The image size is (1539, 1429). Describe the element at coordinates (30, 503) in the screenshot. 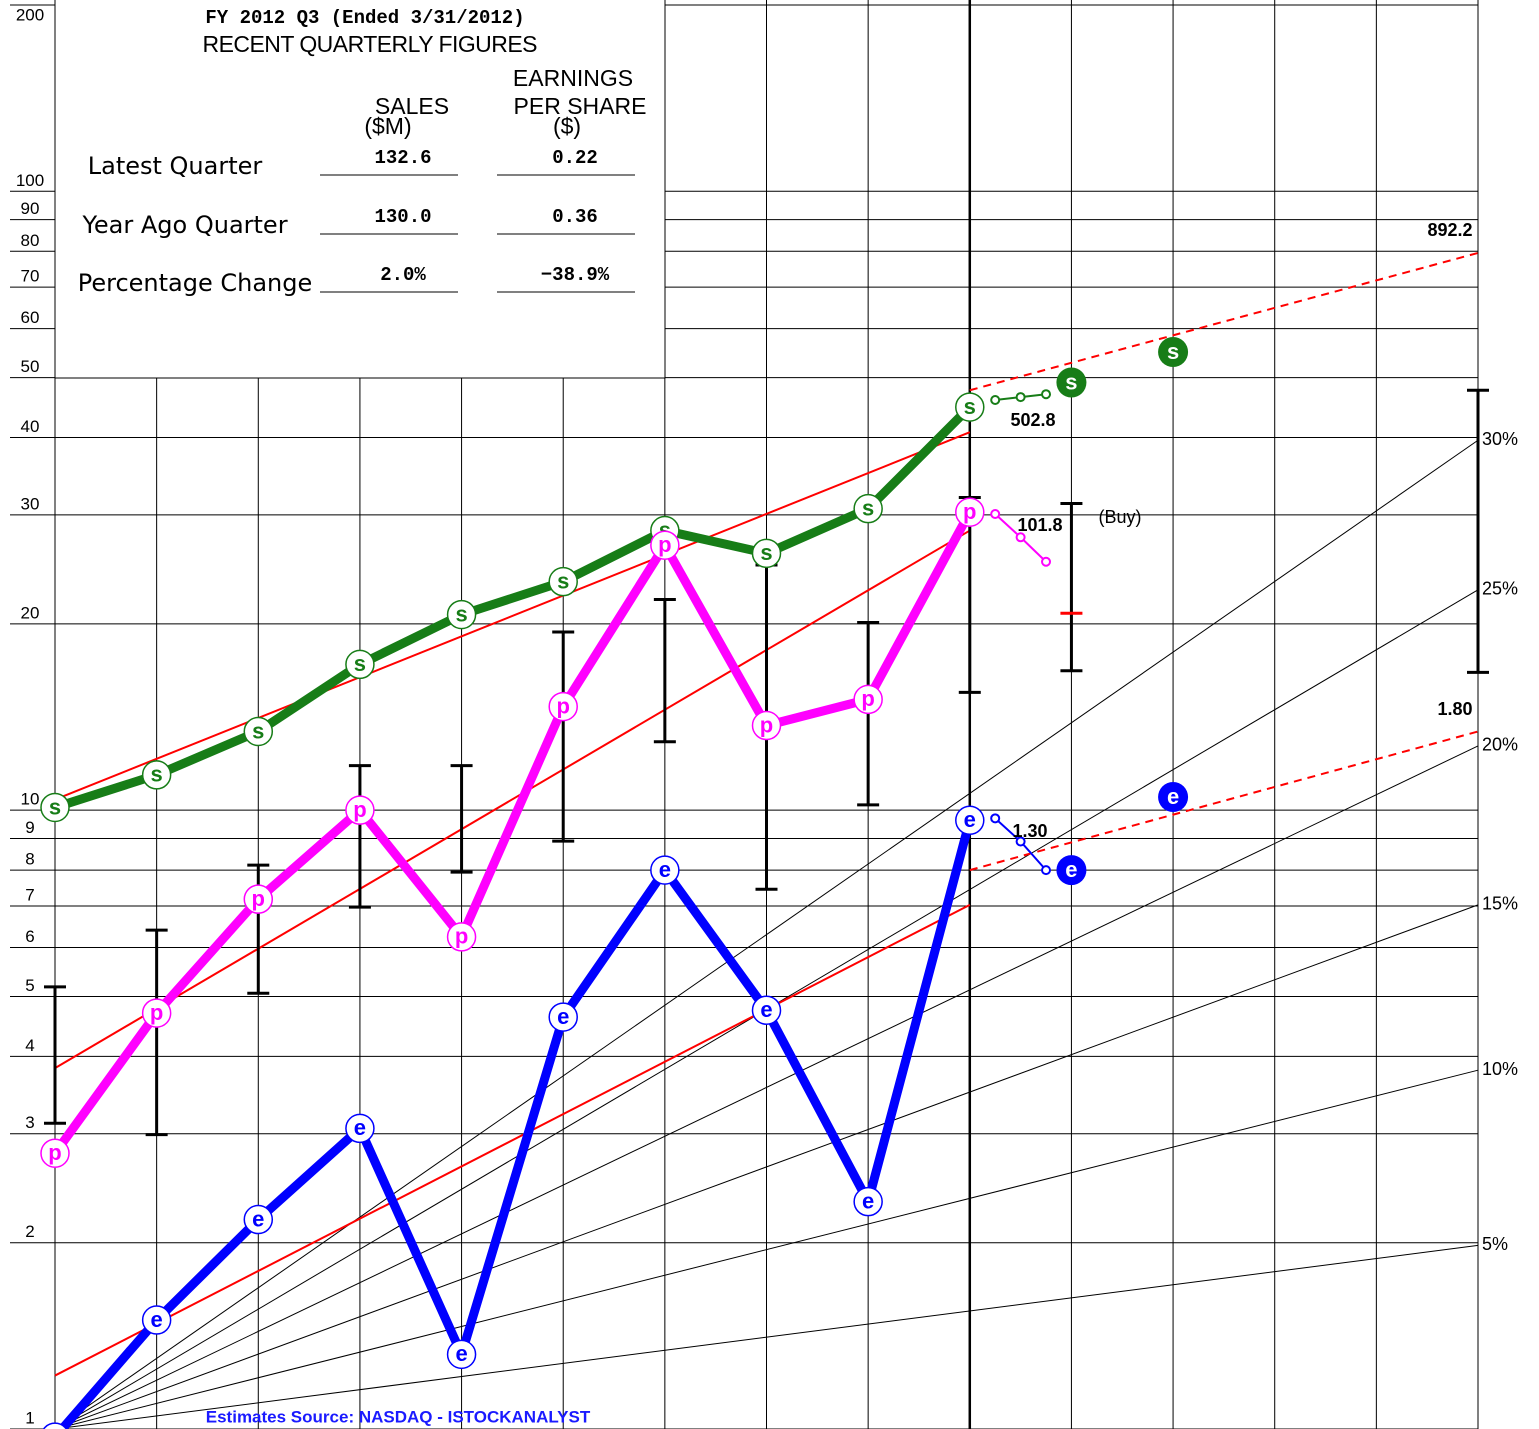

I see `y-tick-label: 30` at that location.